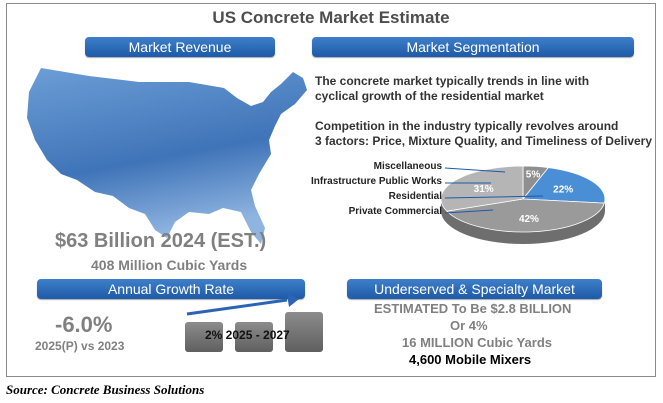  What do you see at coordinates (84, 324) in the screenshot?
I see `growth-rate: -6.0%` at bounding box center [84, 324].